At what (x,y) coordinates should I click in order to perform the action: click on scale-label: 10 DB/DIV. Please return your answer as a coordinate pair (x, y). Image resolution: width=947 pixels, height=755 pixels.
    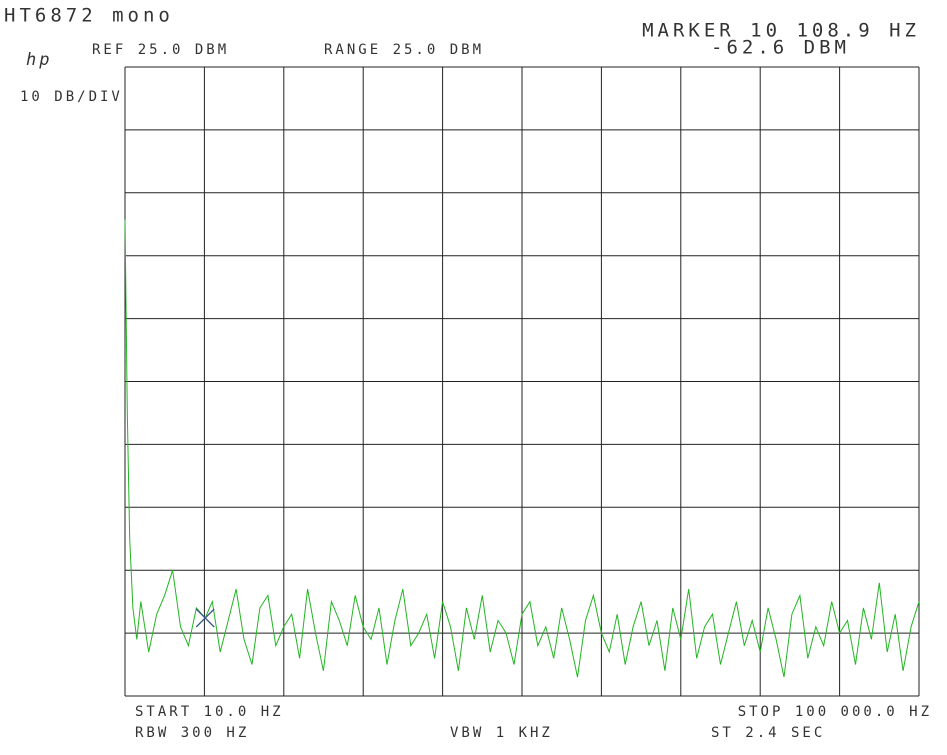
    Looking at the image, I should click on (71, 97).